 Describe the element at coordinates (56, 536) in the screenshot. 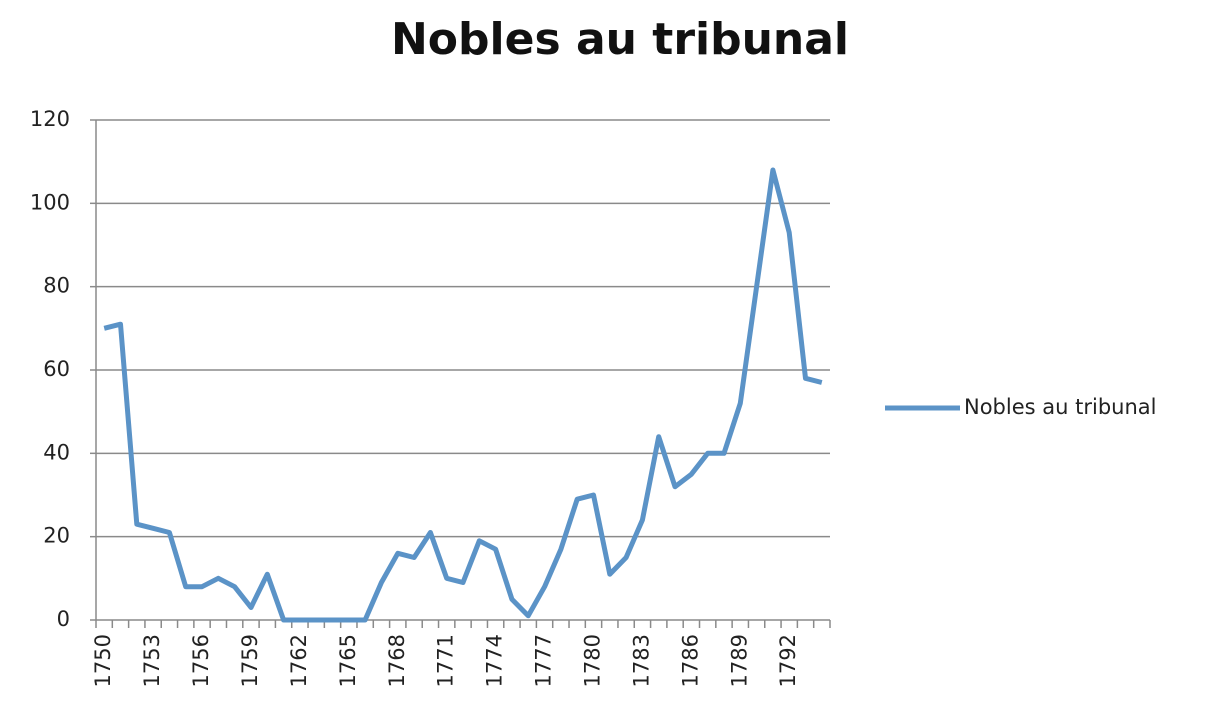

I see `y-tick-label: 20` at that location.